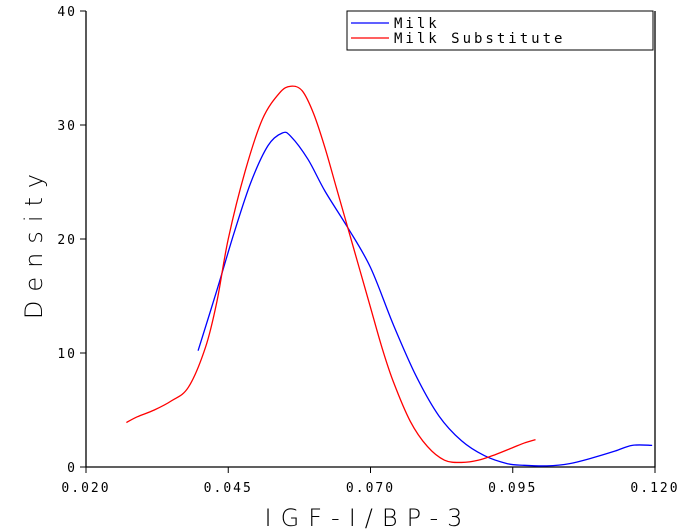  Describe the element at coordinates (370, 488) in the screenshot. I see `x-tick-label: 0.070` at that location.